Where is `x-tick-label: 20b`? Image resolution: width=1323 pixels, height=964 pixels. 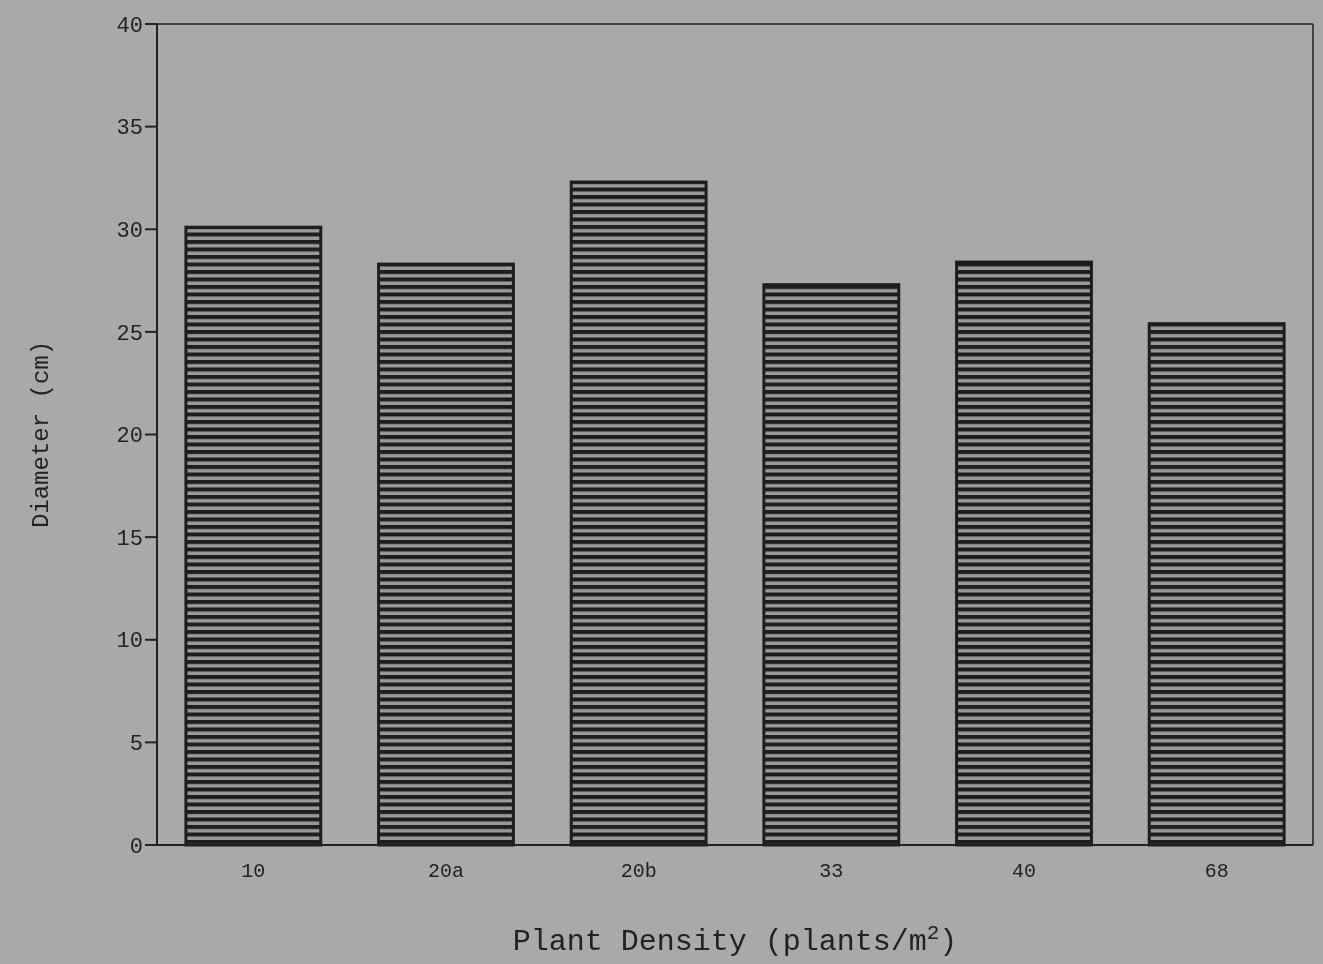
x-tick-label: 20b is located at coordinates (638, 871).